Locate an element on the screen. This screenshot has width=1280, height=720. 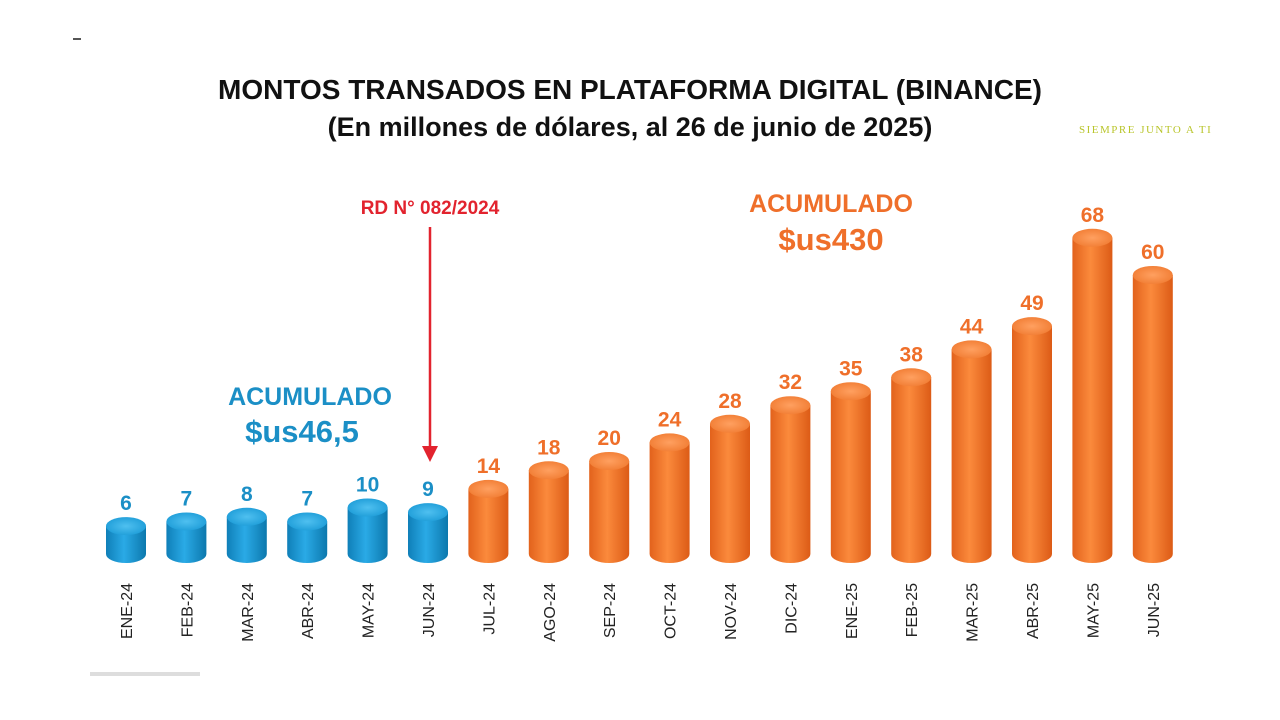
value-label: 20 is located at coordinates (609, 438).